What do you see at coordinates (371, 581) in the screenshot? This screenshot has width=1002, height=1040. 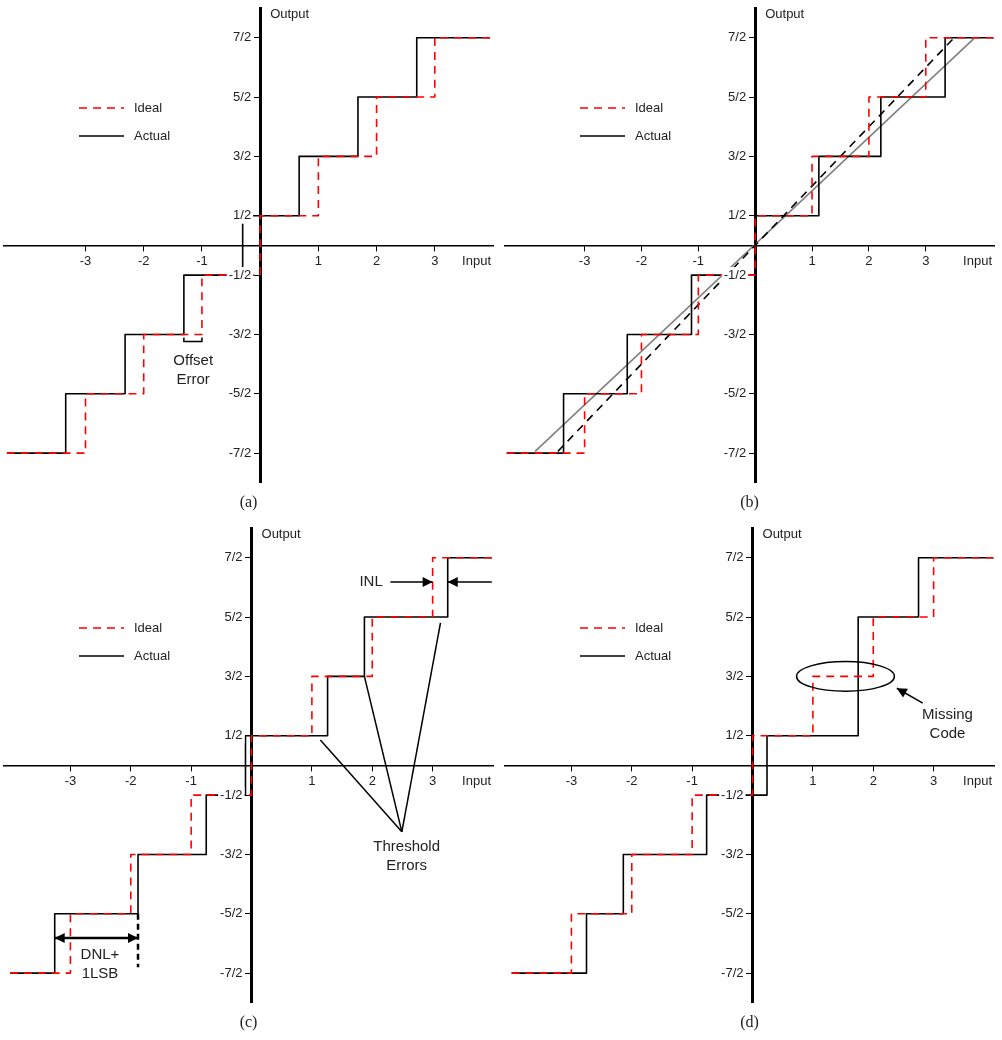 I see `annotation: INL` at bounding box center [371, 581].